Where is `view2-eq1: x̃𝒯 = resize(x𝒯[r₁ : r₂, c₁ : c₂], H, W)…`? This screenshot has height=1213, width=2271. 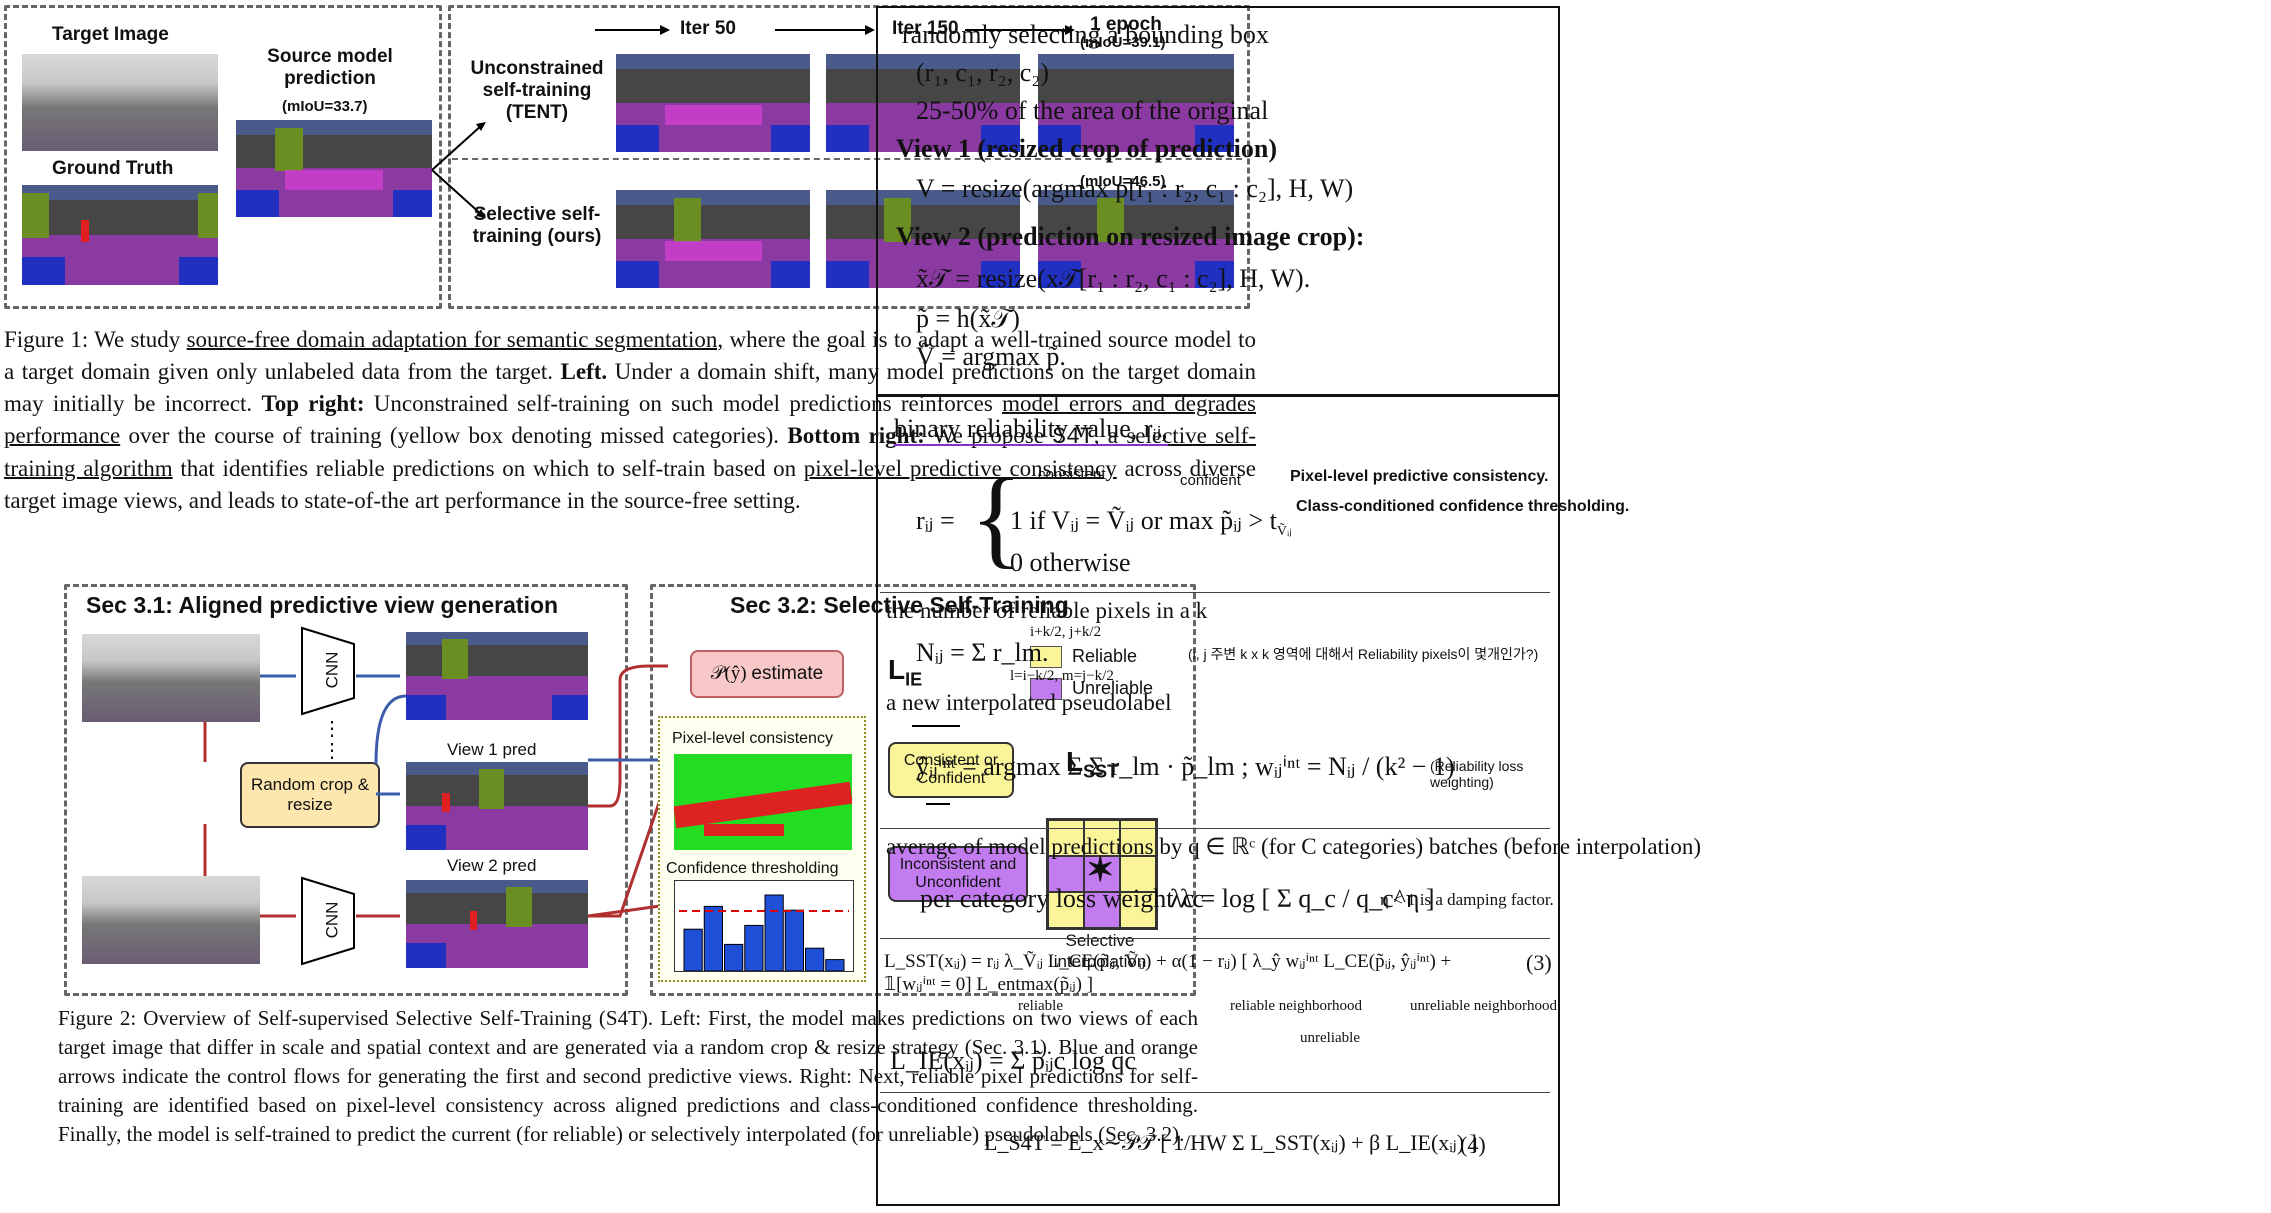 view2-eq1: x̃𝒯 = resize(x𝒯[r₁ : r₂, c₁ : c₂], H, W)… is located at coordinates (1113, 278).